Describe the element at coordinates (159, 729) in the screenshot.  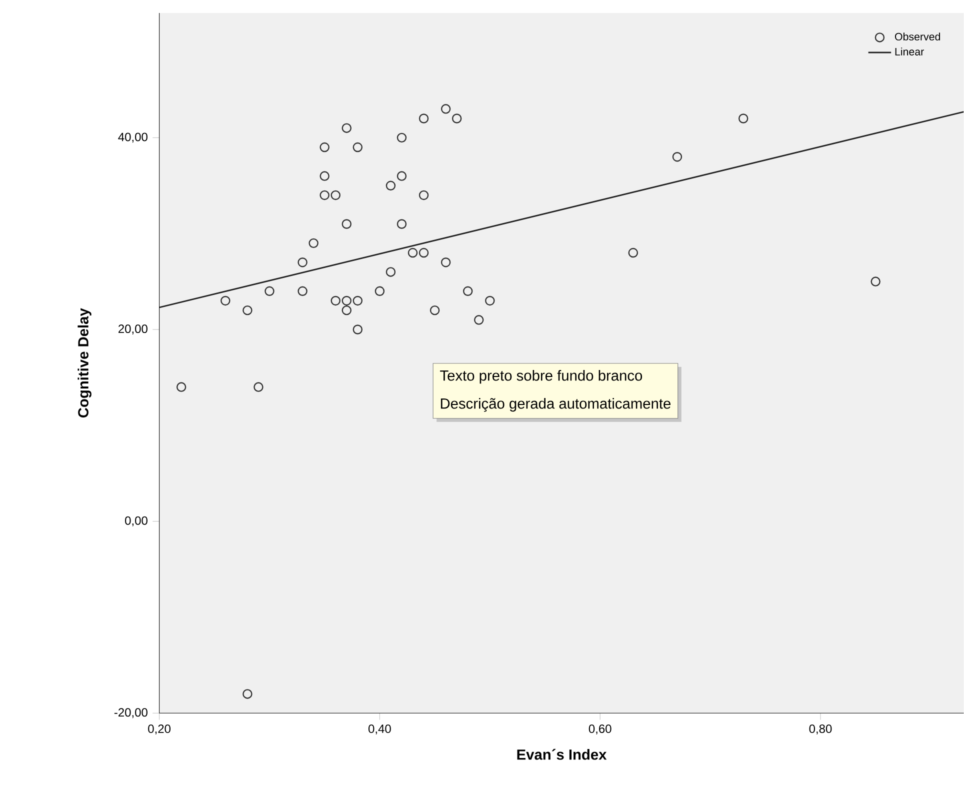
I see `x-tick-label: 0,20` at that location.